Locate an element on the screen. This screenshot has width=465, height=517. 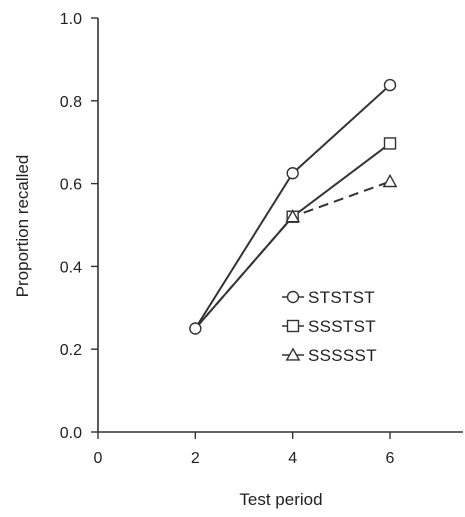
y-tick-label: 1.0 is located at coordinates (71, 19).